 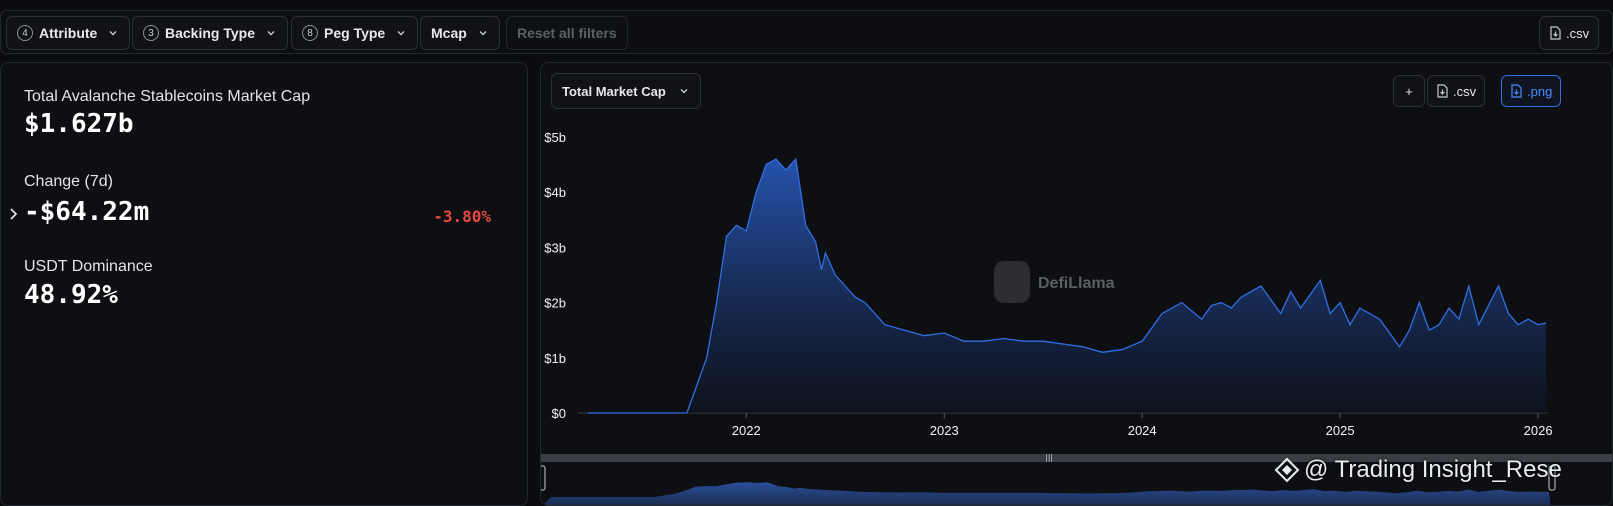 I want to click on backing-count-badge: 3, so click(x=151, y=33).